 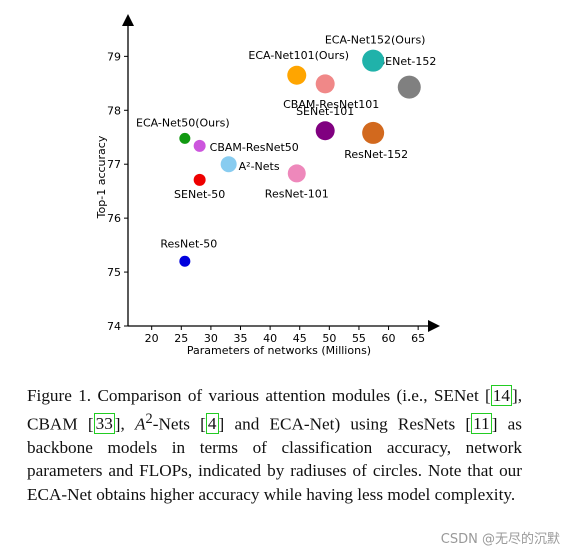 What do you see at coordinates (183, 122) in the screenshot?
I see `data-point-label: ECA-Net50(Ours)` at bounding box center [183, 122].